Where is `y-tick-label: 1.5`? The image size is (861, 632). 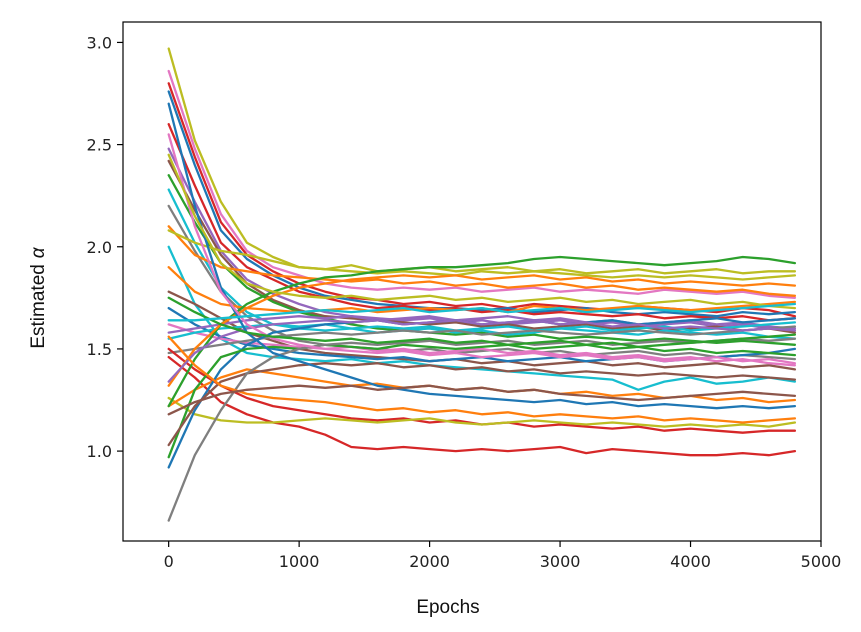
y-tick-label: 1.5 is located at coordinates (99, 349).